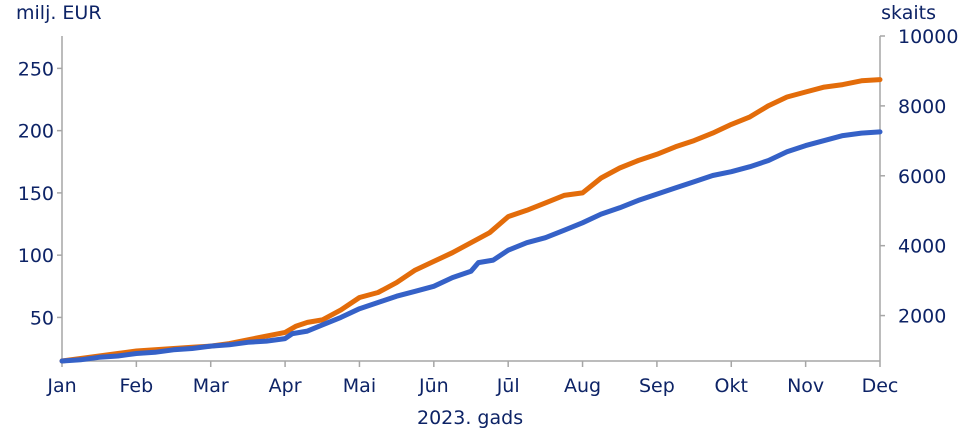 The image size is (962, 436). Describe the element at coordinates (928, 37) in the screenshot. I see `right-tick-label: 10000` at that location.